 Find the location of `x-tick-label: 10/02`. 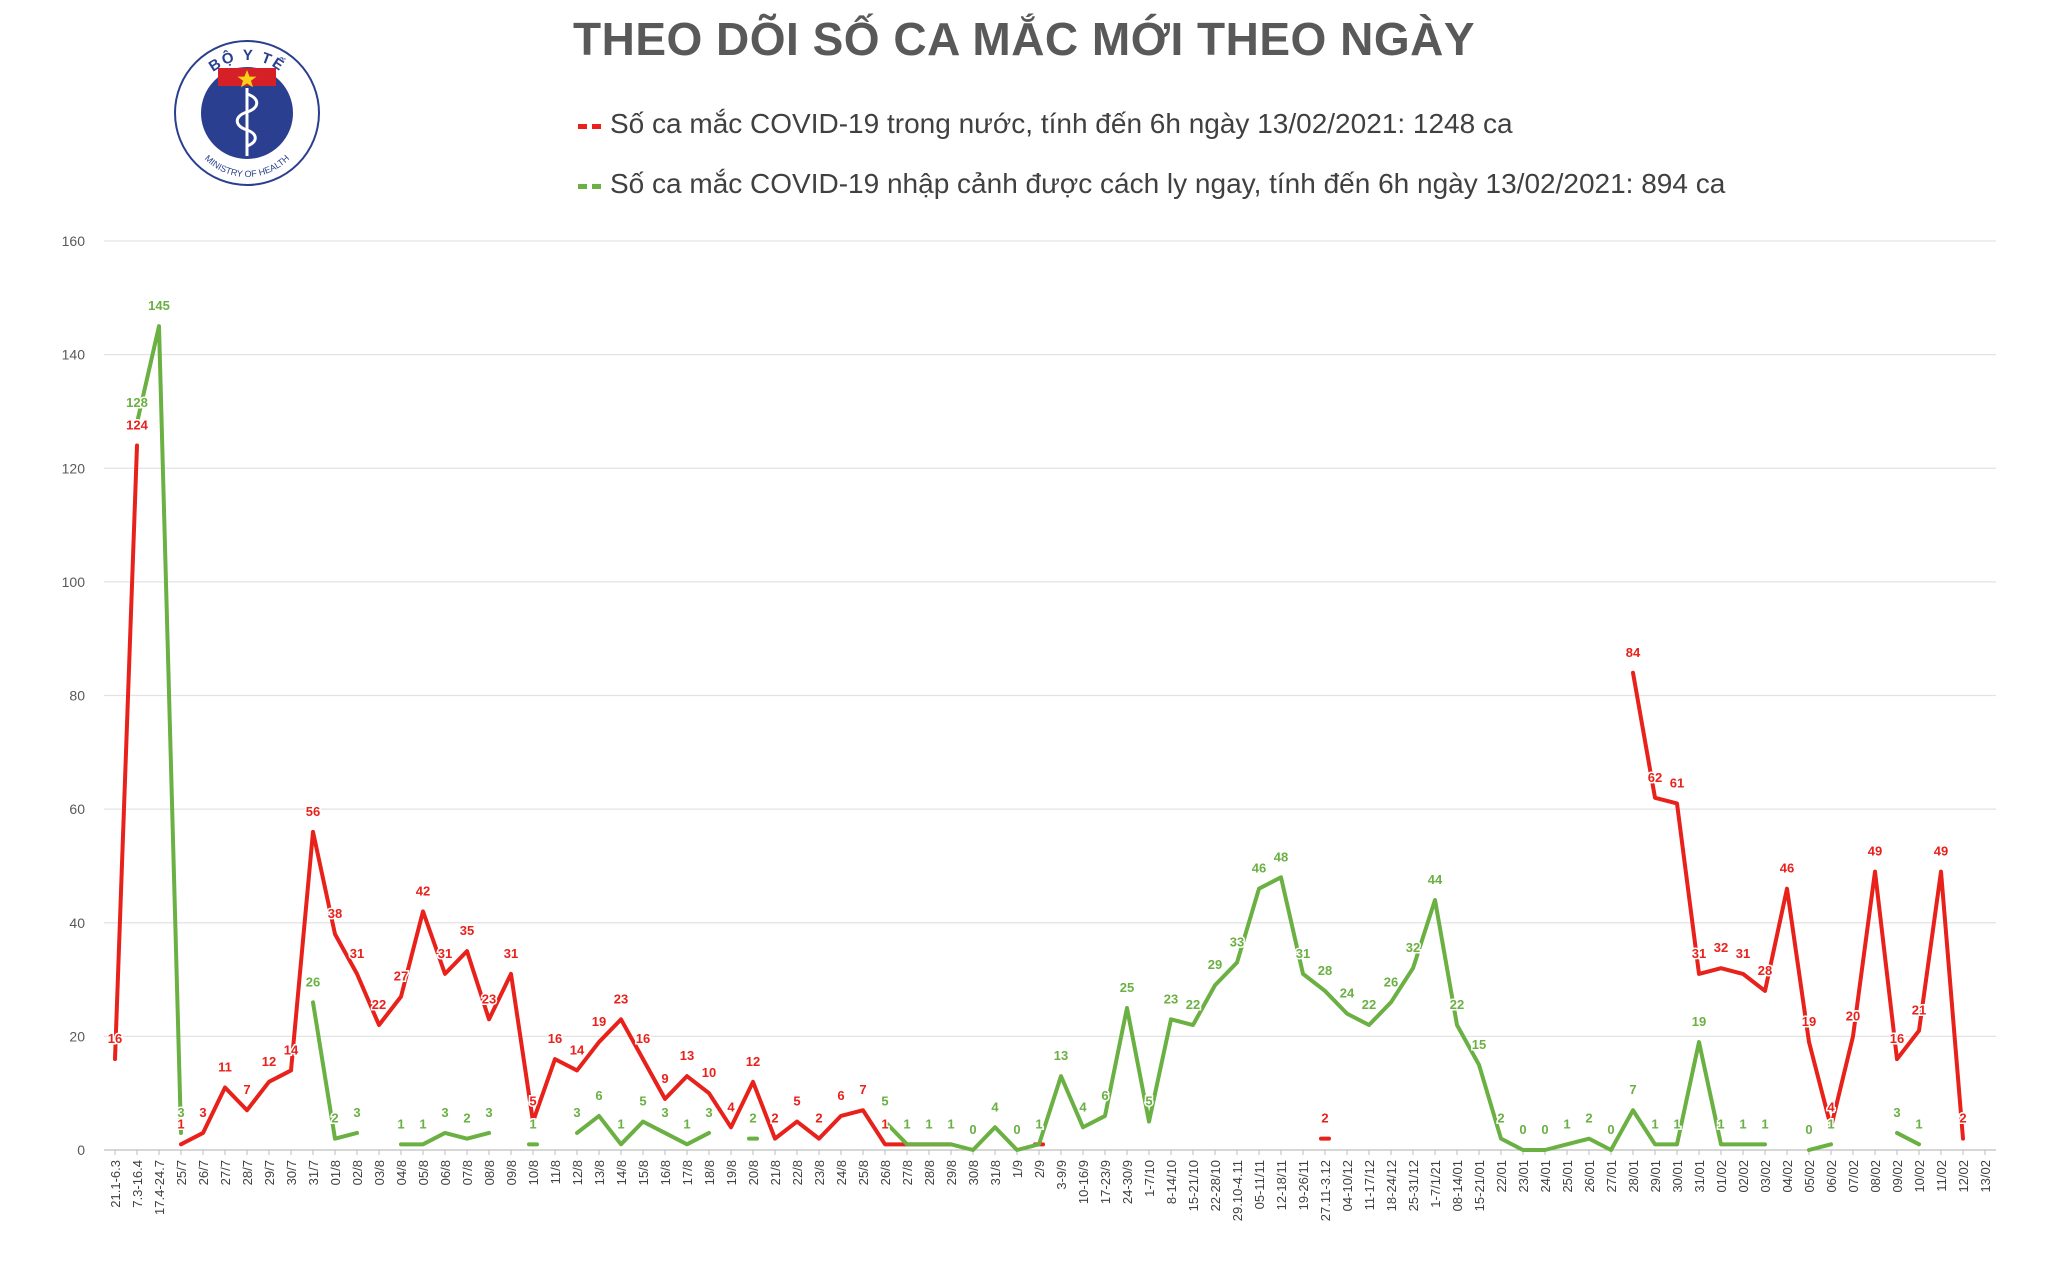

x-tick-label: 10/02 is located at coordinates (1919, 1176).